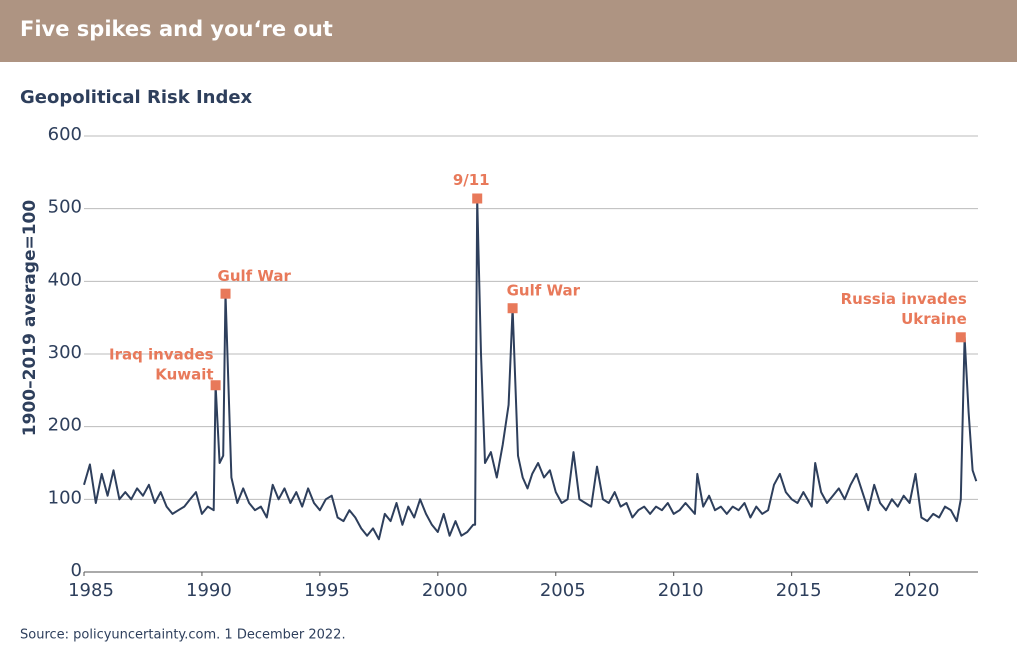  What do you see at coordinates (681, 590) in the screenshot?
I see `x-tick-label: 2010` at bounding box center [681, 590].